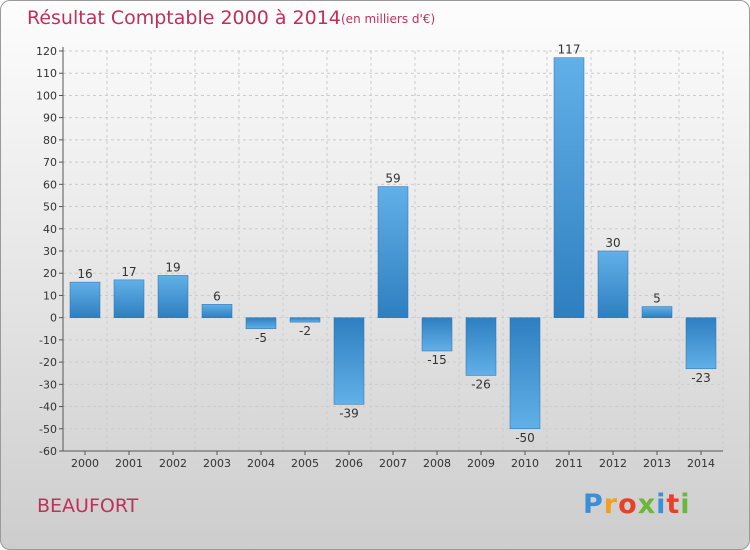 The width and height of the screenshot is (750, 550). Describe the element at coordinates (217, 463) in the screenshot. I see `x-tick-label: 2003` at that location.